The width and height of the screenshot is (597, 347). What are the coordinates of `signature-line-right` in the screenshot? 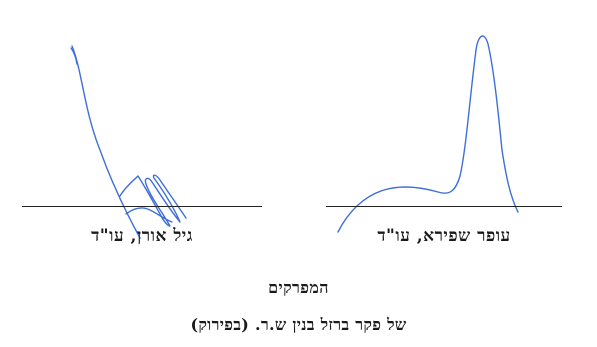 It's located at (444, 206).